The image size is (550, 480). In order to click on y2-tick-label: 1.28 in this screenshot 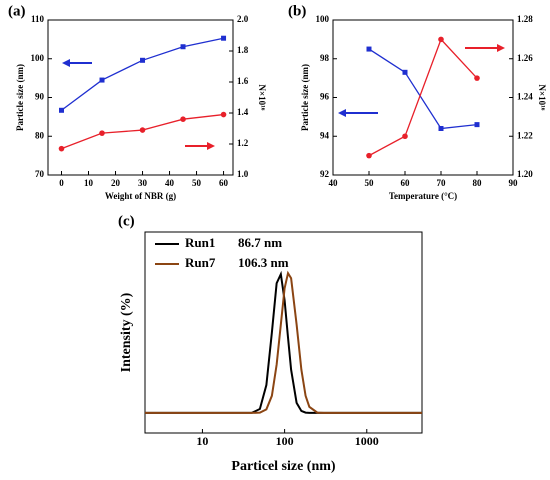, I will do `click(525, 19)`.